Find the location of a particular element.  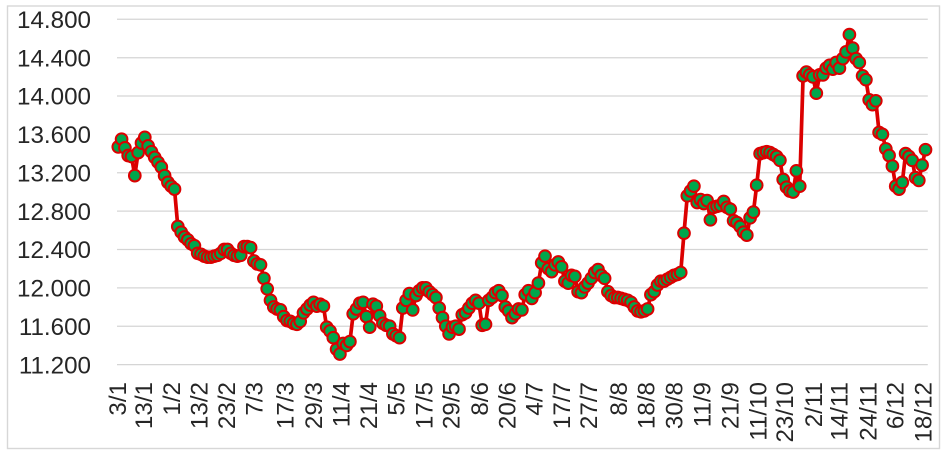

svg-text: 11/4 is located at coordinates (342, 404).